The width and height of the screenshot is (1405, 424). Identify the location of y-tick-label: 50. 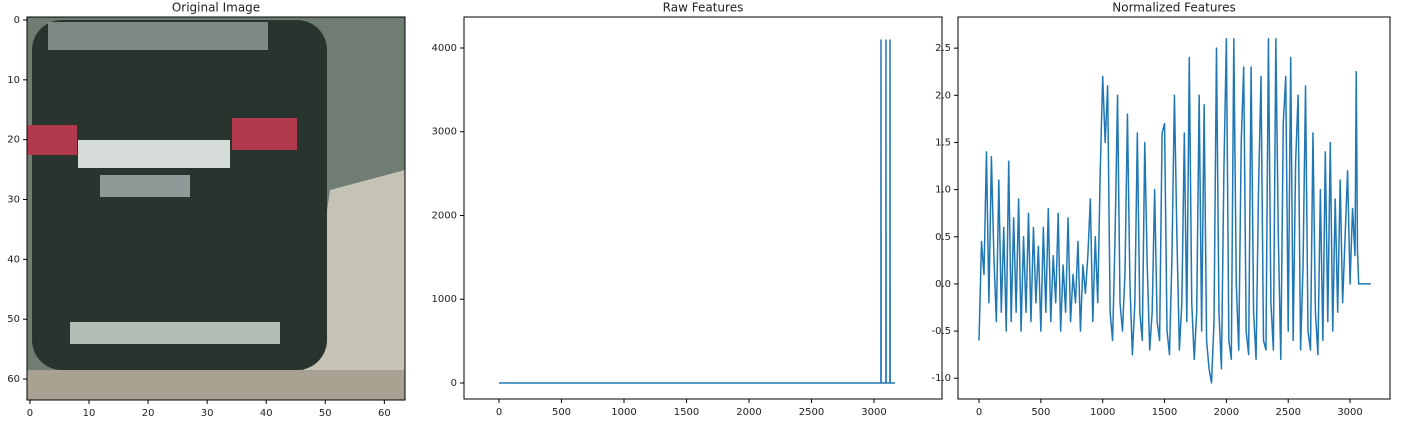
(13, 319).